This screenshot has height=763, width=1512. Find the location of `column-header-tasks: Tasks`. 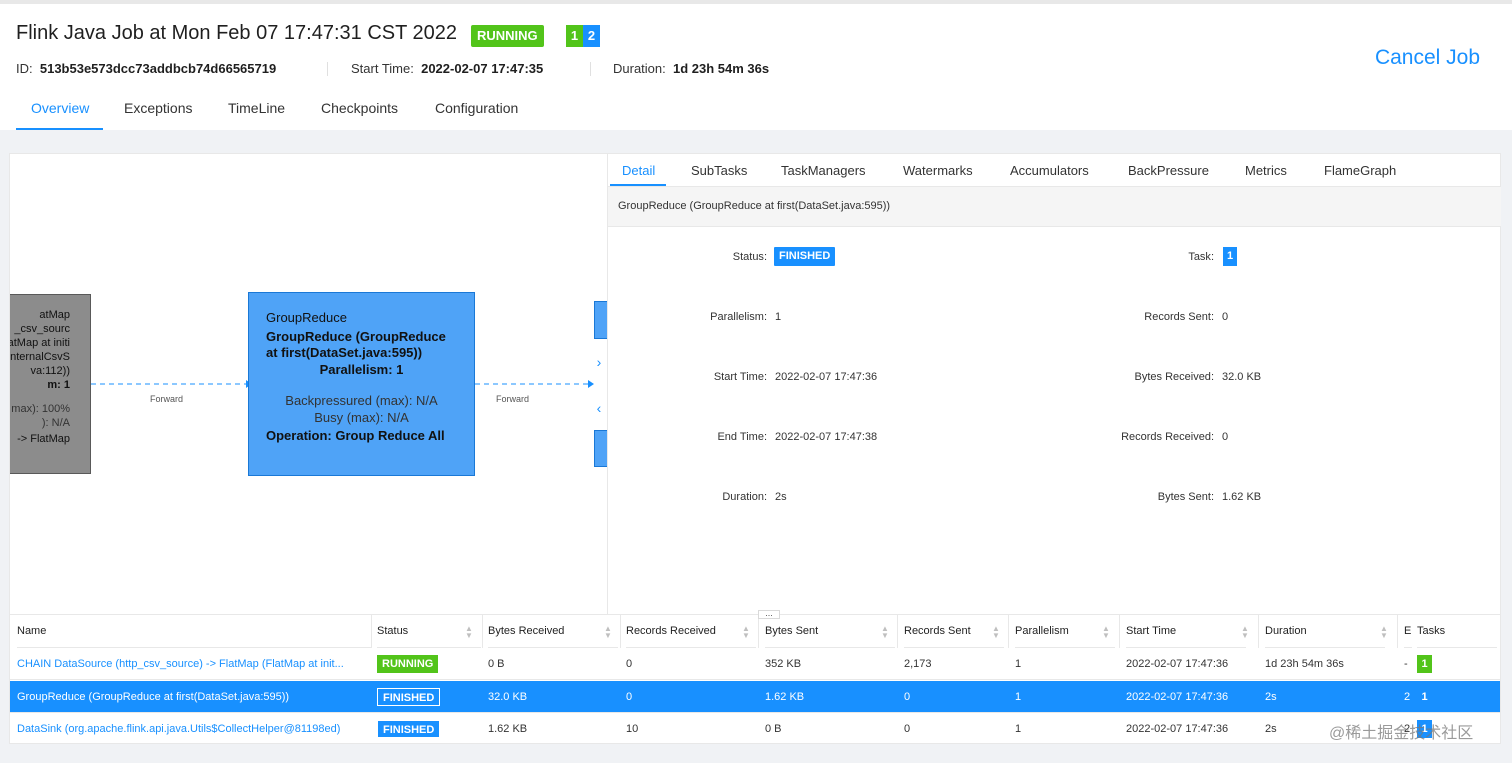

column-header-tasks: Tasks is located at coordinates (1457, 631).